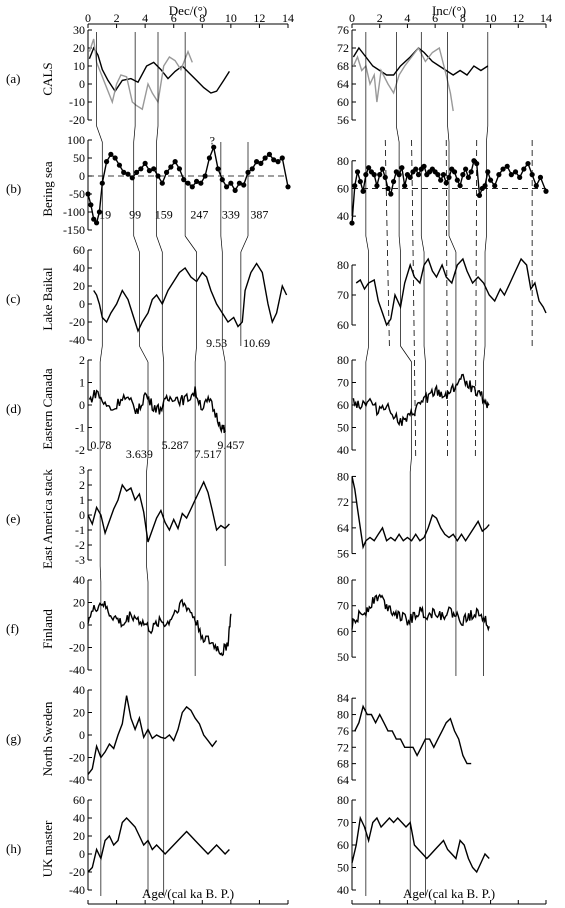 The width and height of the screenshot is (565, 908). I want to click on panel-letter: (e), so click(13, 518).